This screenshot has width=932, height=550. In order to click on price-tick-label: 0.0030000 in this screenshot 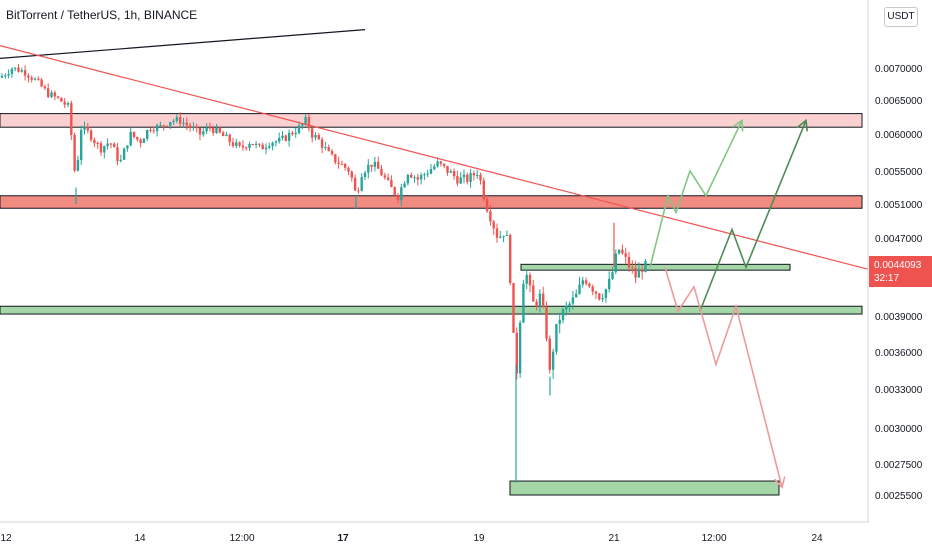, I will do `click(899, 429)`.